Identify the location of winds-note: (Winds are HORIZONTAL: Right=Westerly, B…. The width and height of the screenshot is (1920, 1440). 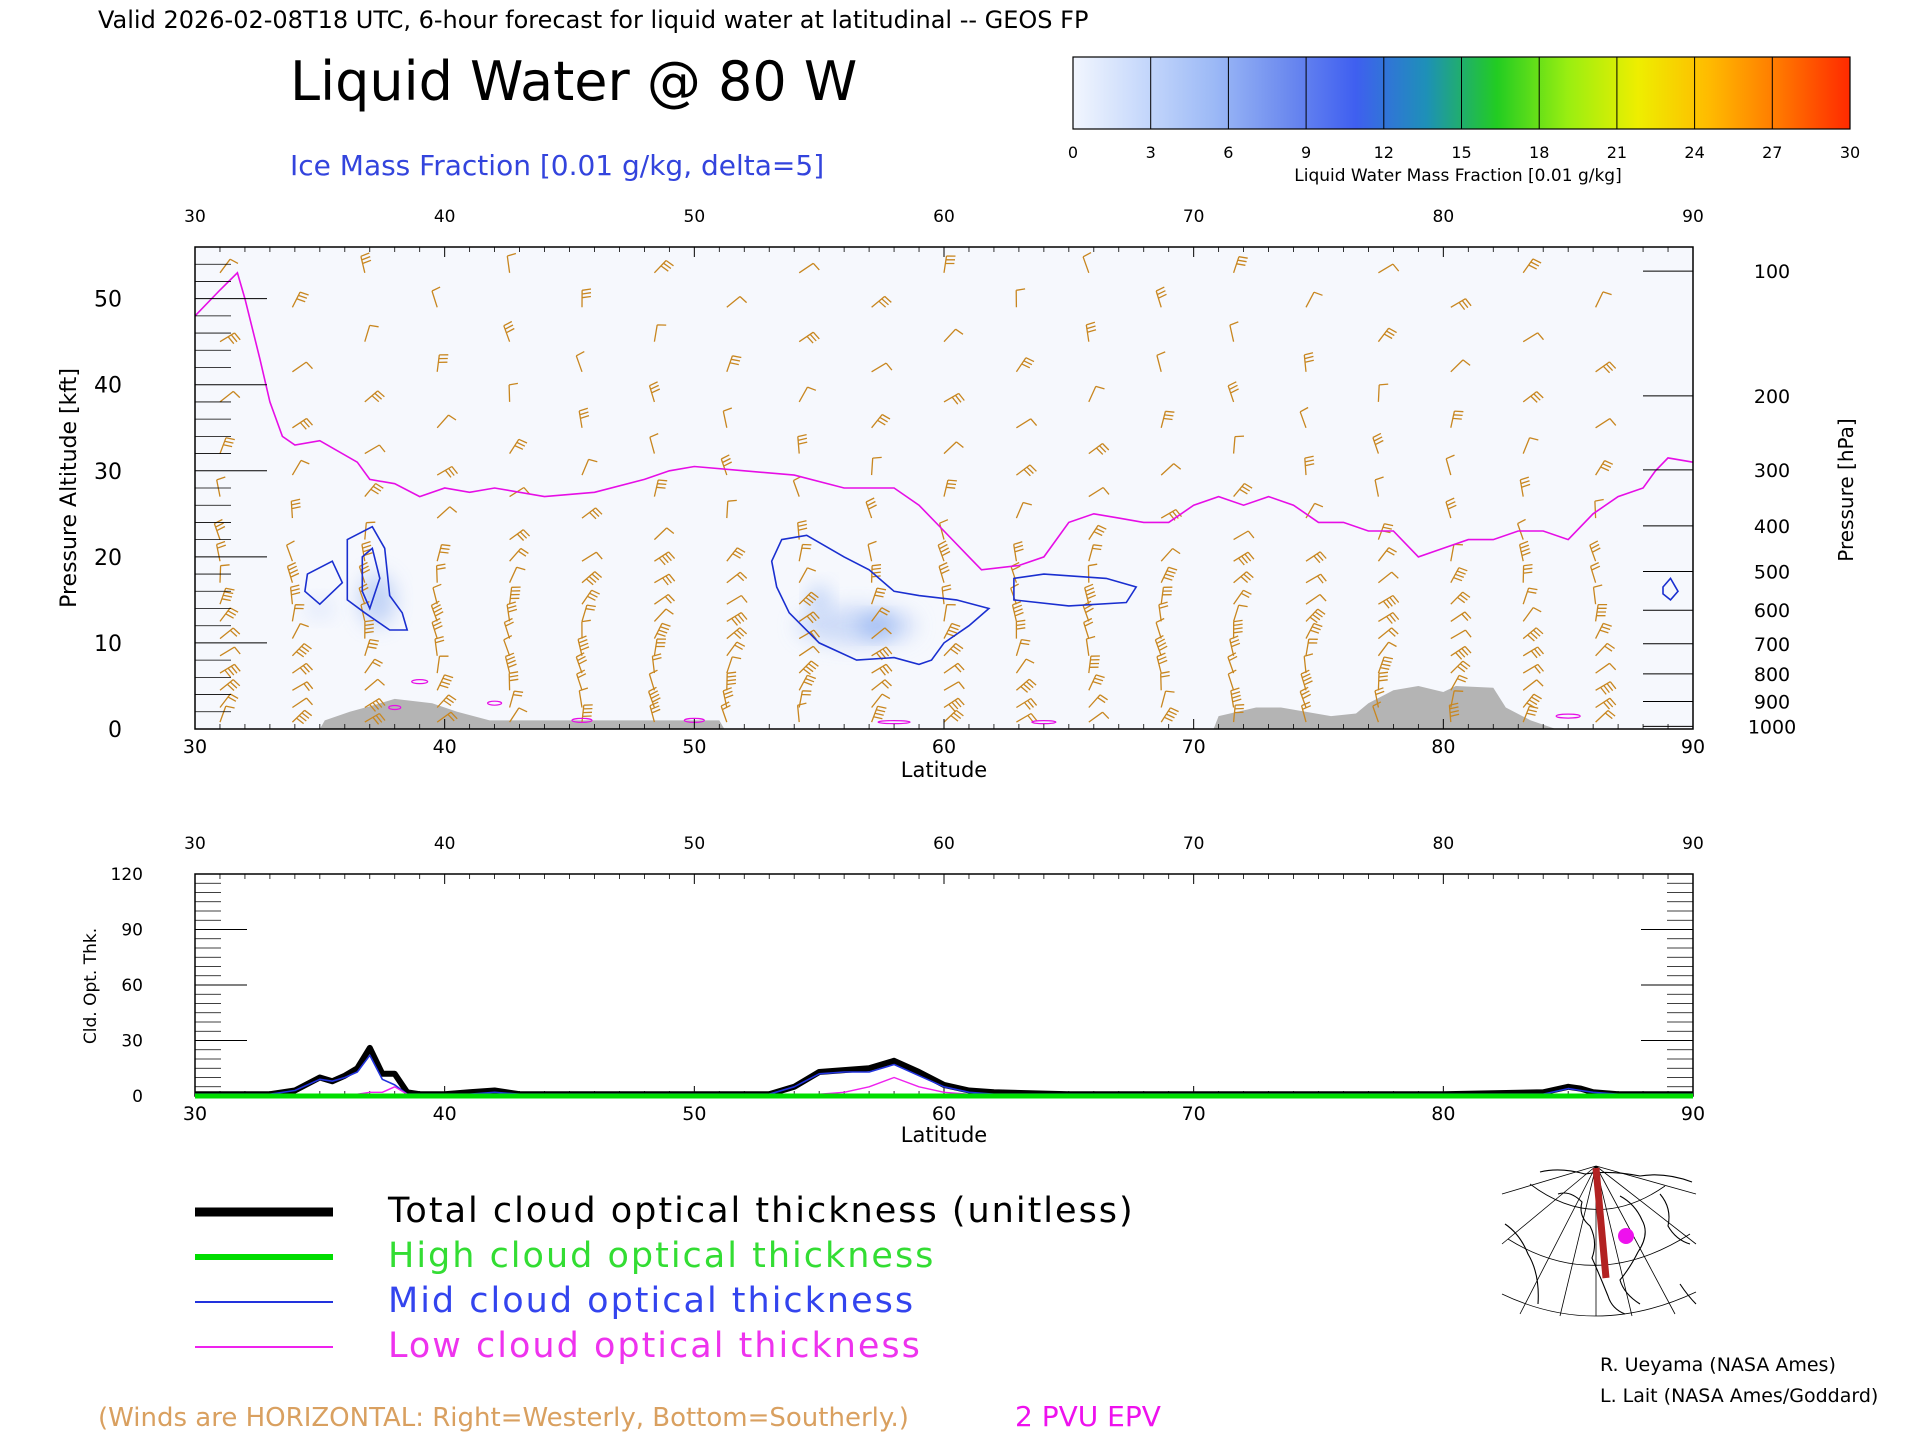
(503, 1418).